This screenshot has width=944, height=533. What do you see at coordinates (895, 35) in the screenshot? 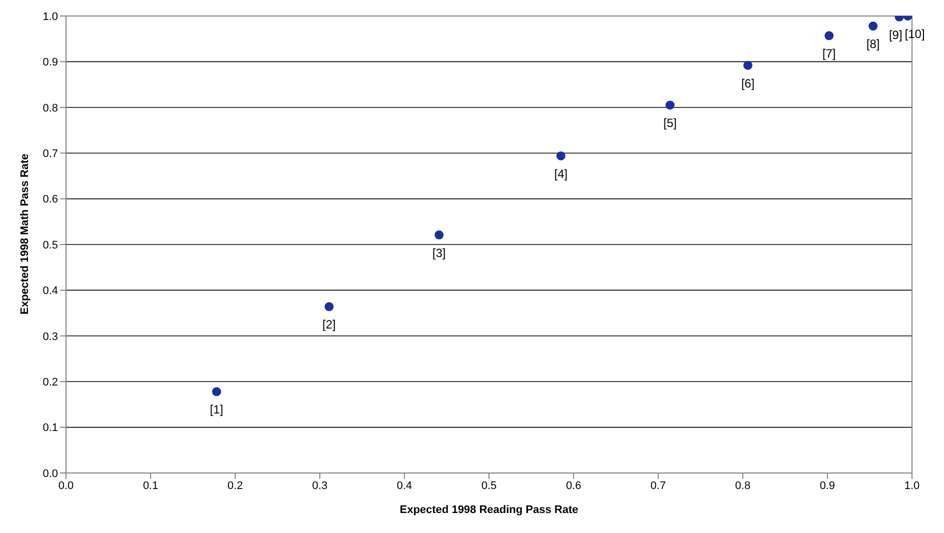
I see `annotation: [9]` at bounding box center [895, 35].